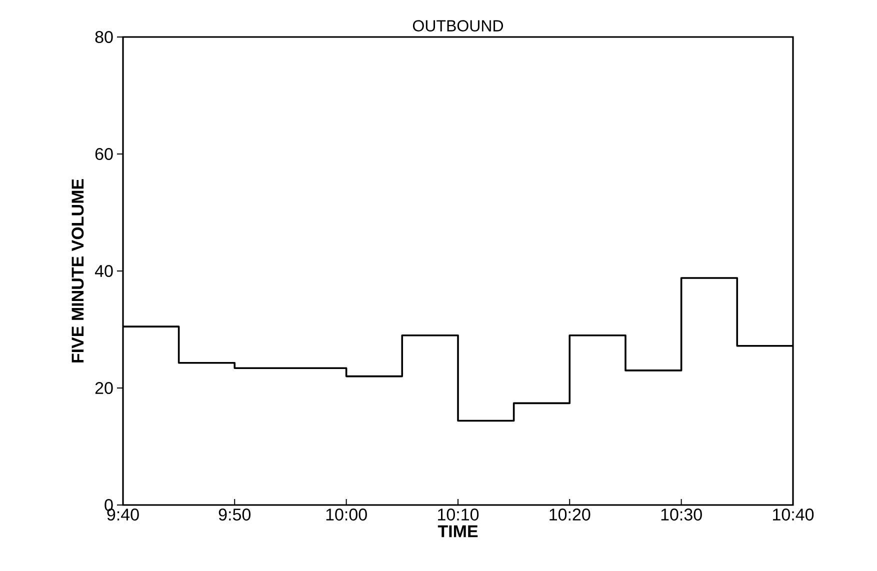  Describe the element at coordinates (103, 271) in the screenshot. I see `y-tick-label: 40` at that location.